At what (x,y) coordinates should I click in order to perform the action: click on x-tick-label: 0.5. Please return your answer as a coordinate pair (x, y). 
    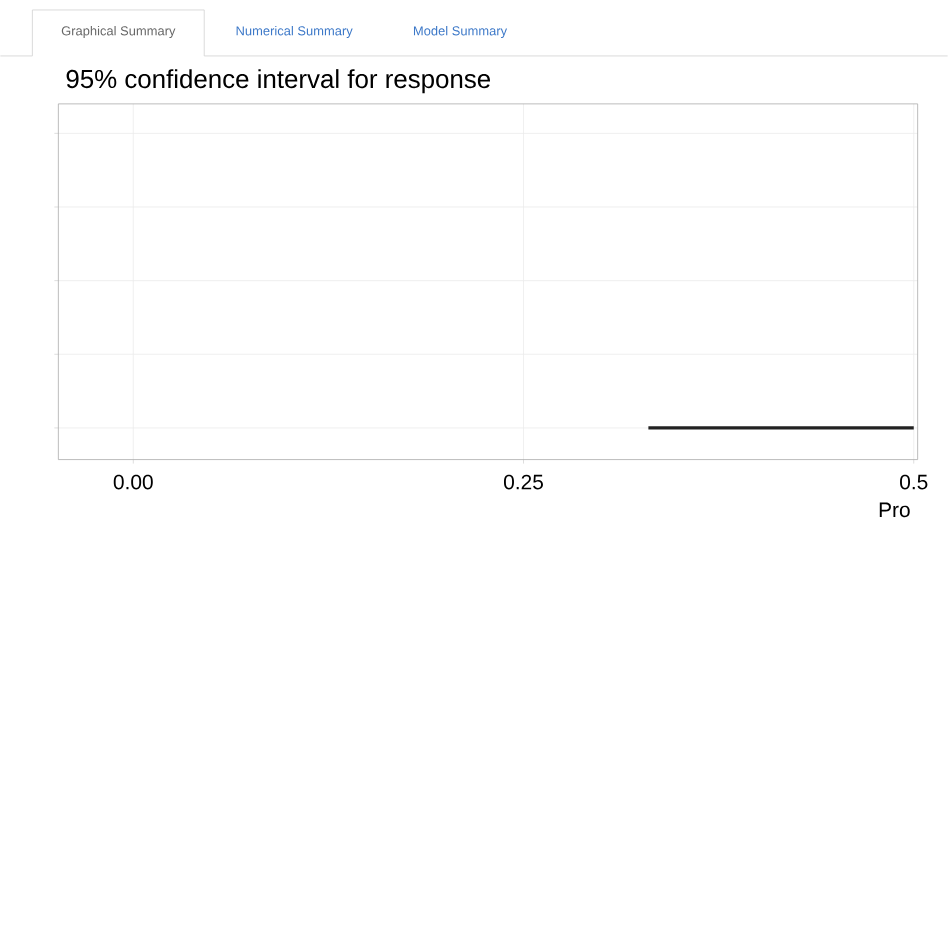
    Looking at the image, I should click on (914, 482).